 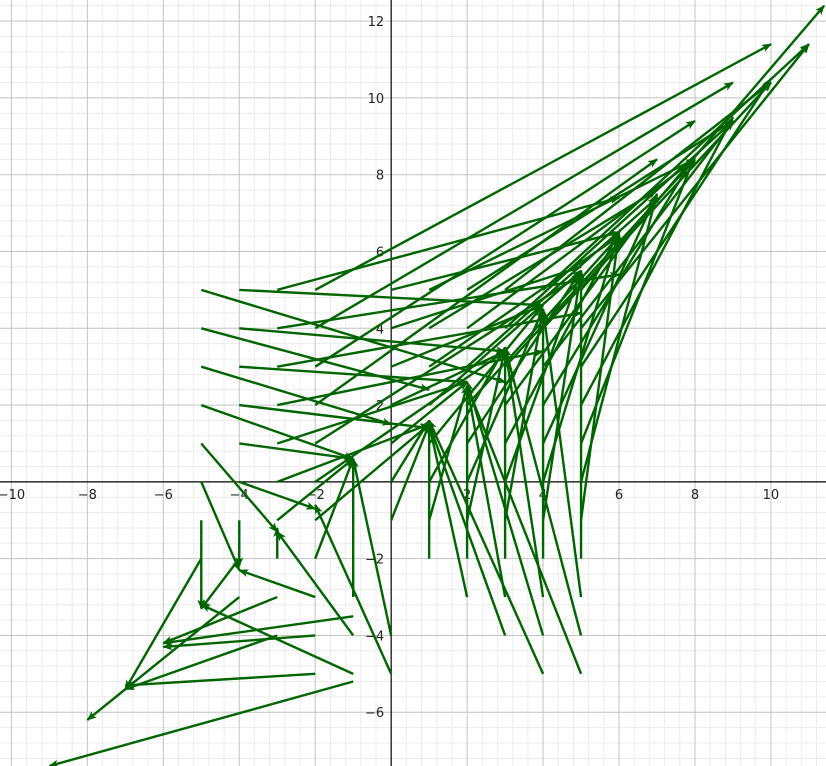 What do you see at coordinates (771, 495) in the screenshot?
I see `x-tick-label: 10` at bounding box center [771, 495].